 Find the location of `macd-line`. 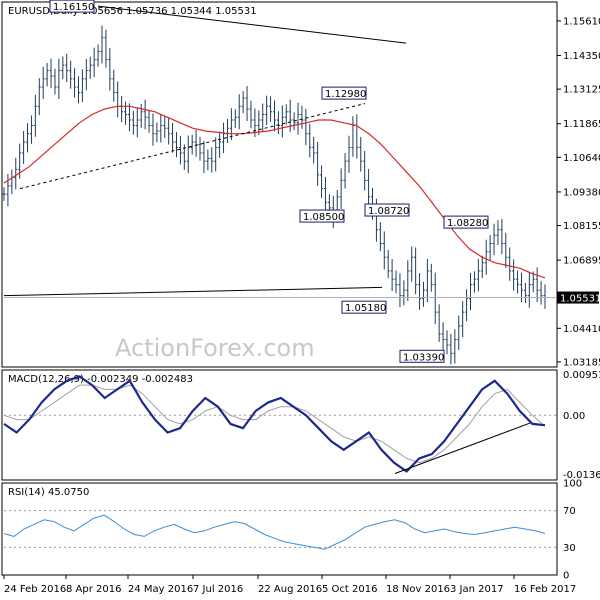

macd-line is located at coordinates (274, 424).